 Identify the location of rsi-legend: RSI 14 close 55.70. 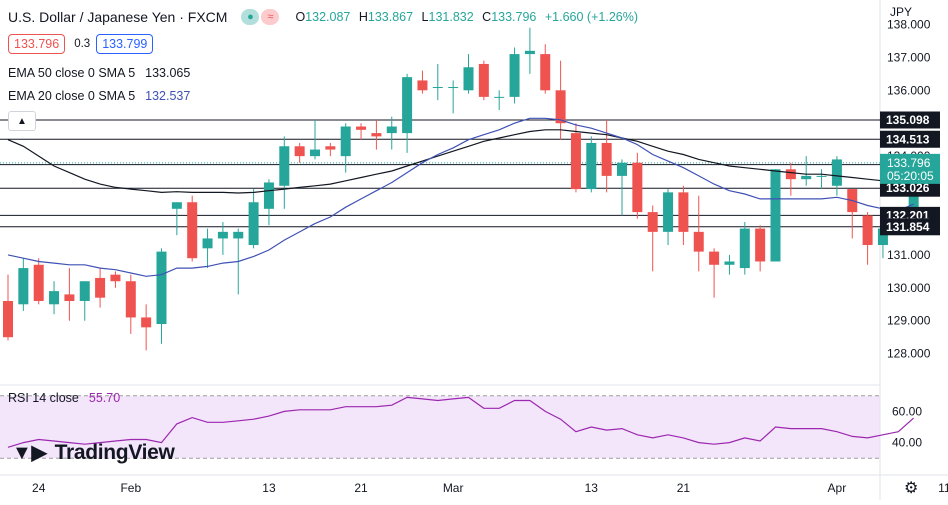
(64, 398).